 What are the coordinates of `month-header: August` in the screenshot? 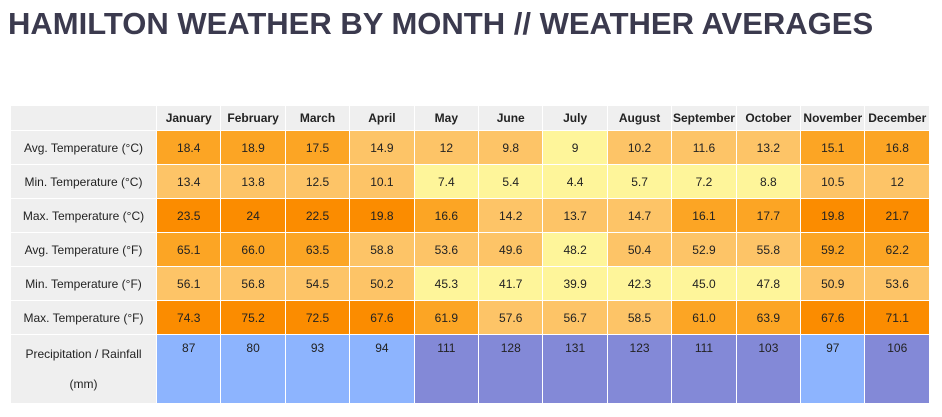 It's located at (639, 118).